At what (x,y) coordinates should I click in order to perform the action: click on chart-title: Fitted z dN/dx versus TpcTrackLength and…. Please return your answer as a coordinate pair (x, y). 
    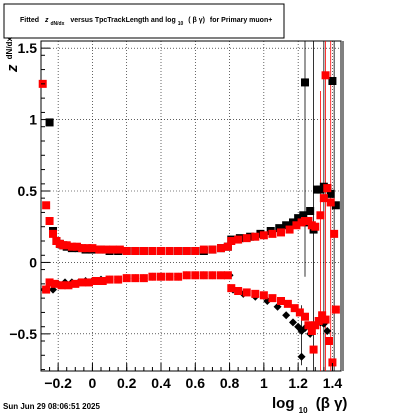
    Looking at the image, I should click on (146, 22).